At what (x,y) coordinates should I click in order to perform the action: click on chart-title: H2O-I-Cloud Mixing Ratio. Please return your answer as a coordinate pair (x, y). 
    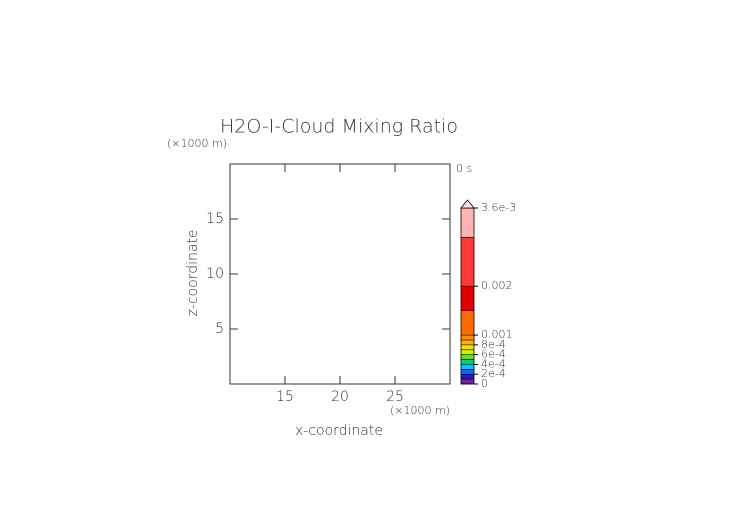
    Looking at the image, I should click on (339, 127).